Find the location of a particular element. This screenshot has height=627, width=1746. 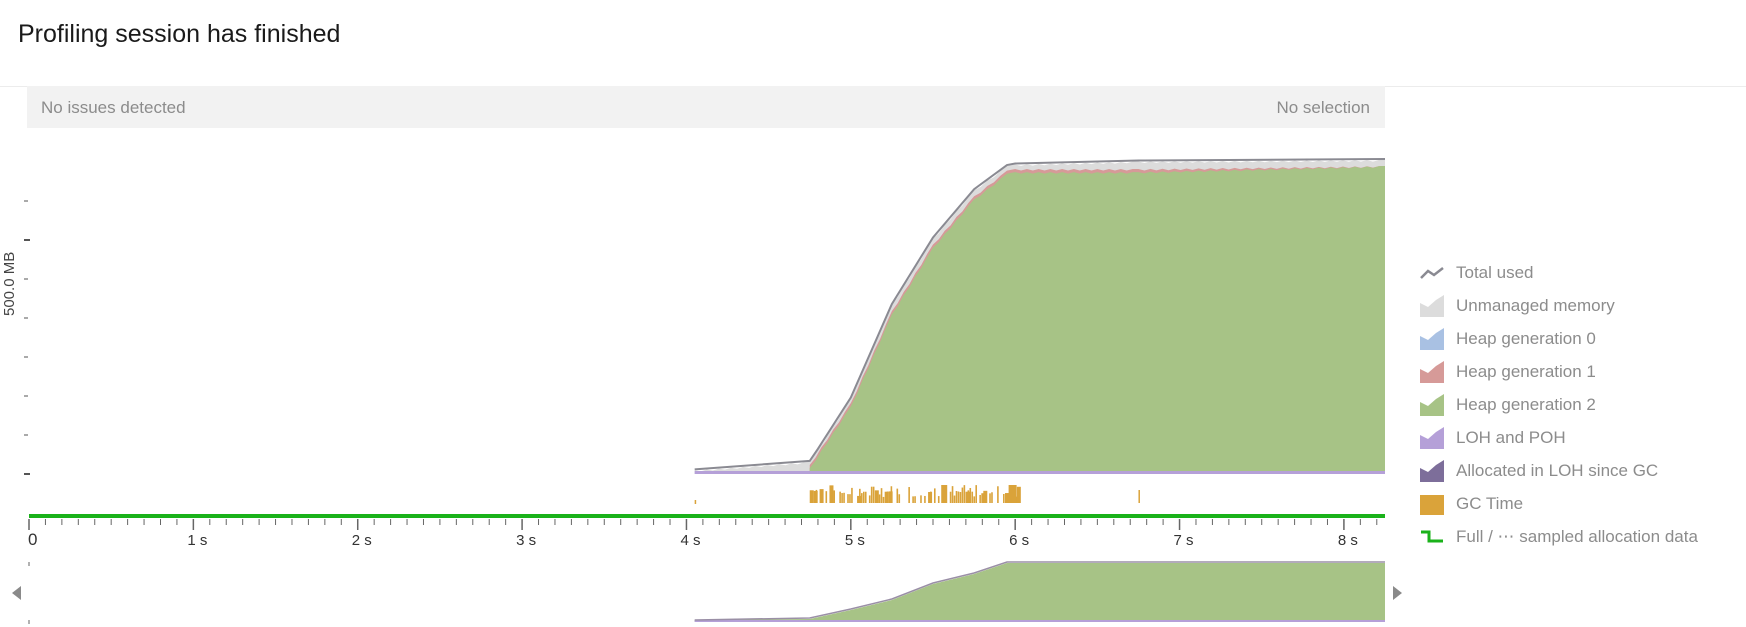

x-axis-tick-label: 3 s is located at coordinates (526, 540).